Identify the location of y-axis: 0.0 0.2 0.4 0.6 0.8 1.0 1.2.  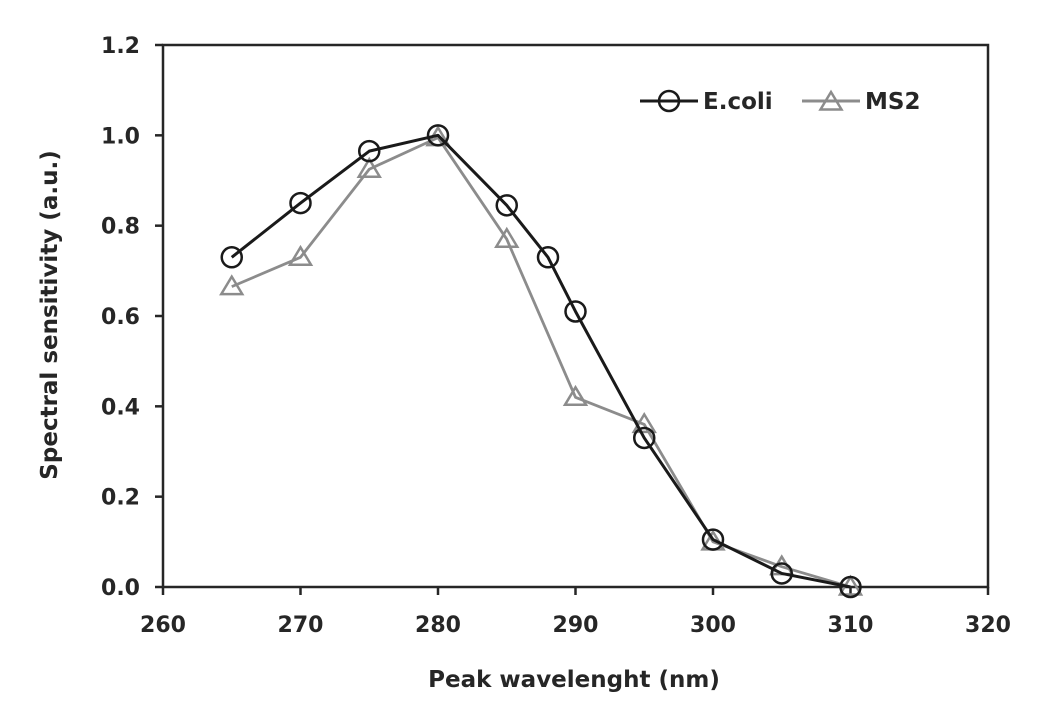
(132, 317).